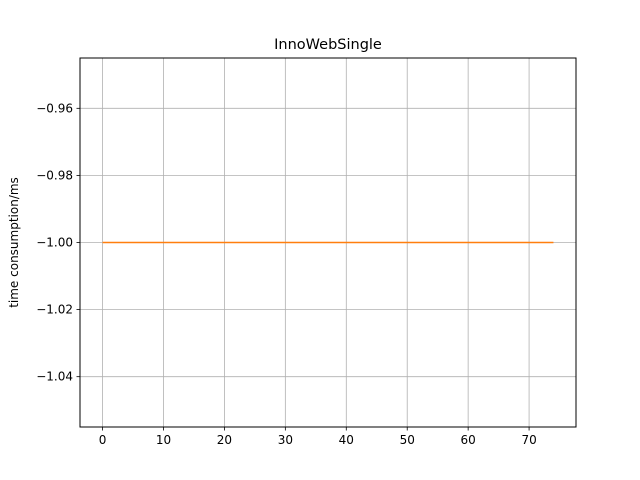 This screenshot has width=640, height=480. I want to click on y-tick-label: −0.96, so click(54, 108).